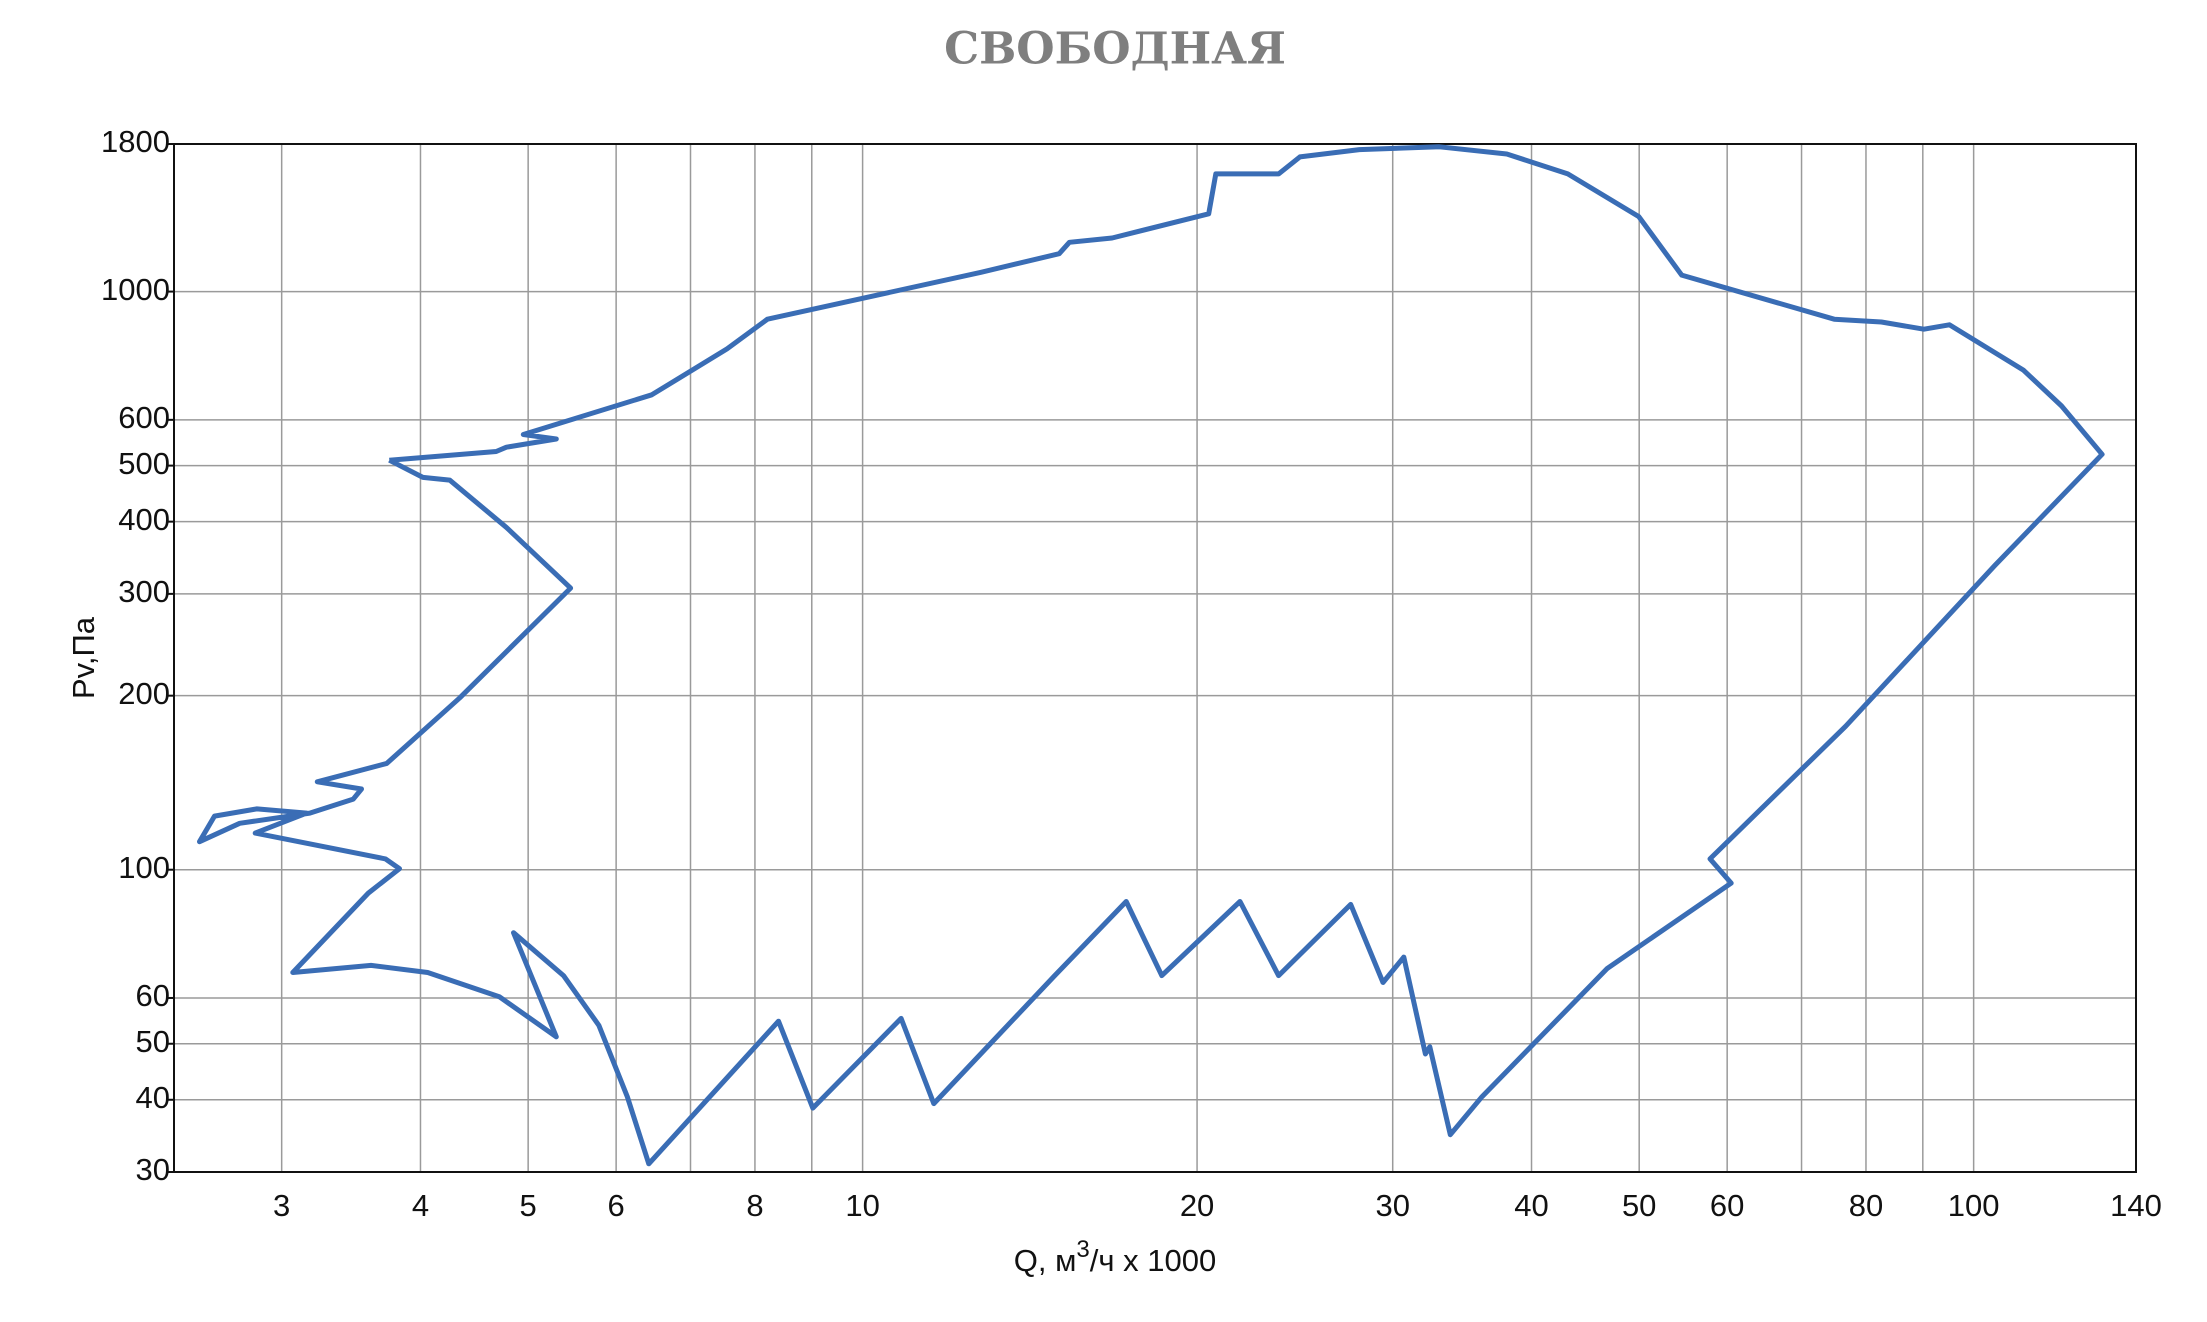 Image resolution: width=2207 pixels, height=1322 pixels. What do you see at coordinates (135, 141) in the screenshot?
I see `y-tick-label: 1800` at bounding box center [135, 141].